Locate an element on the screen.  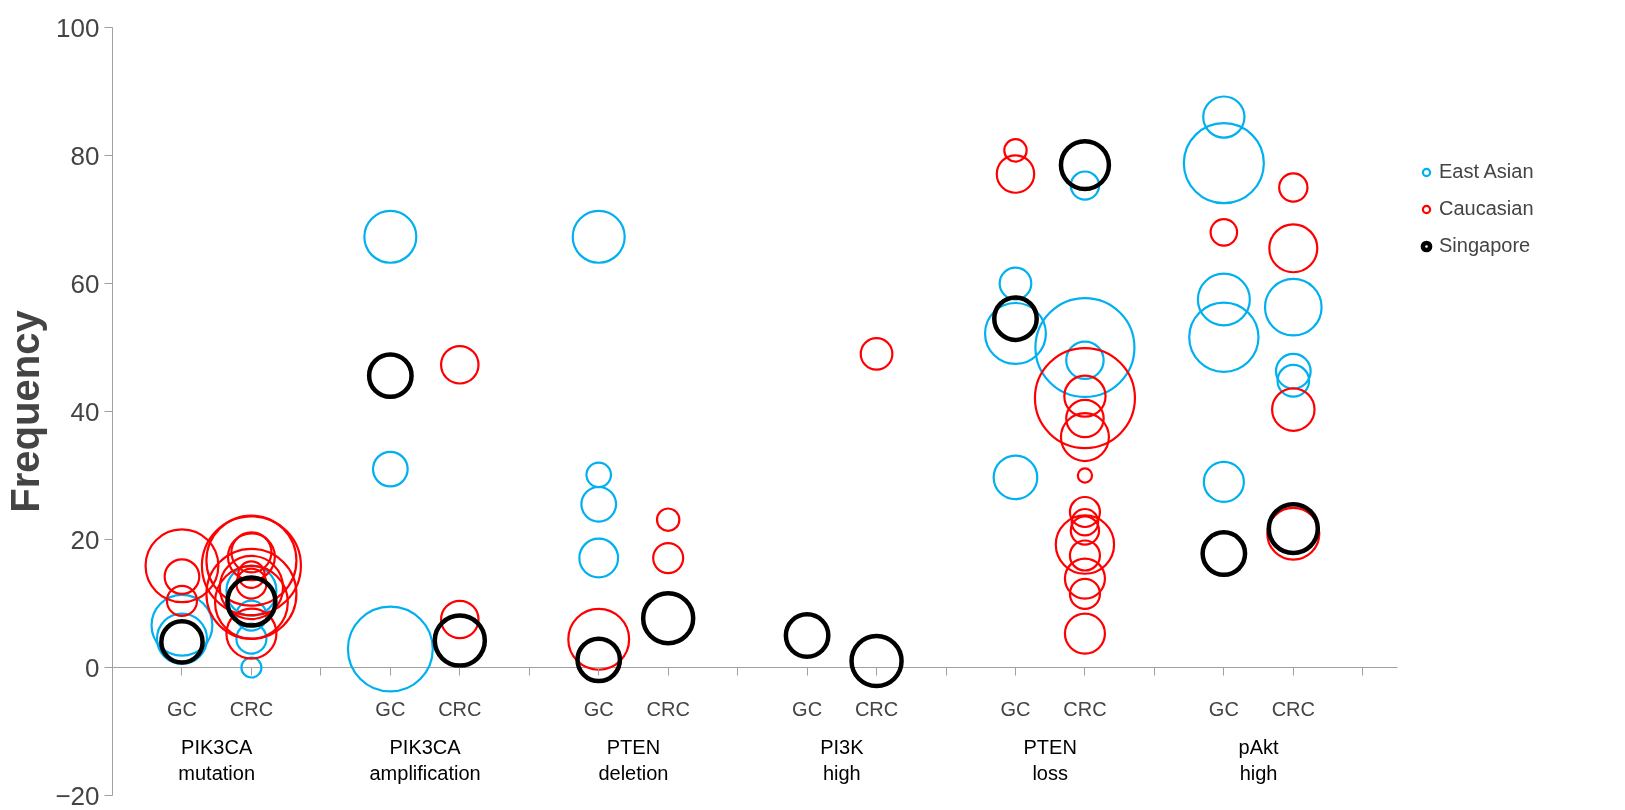
legend-label: Singapore is located at coordinates (1485, 245).